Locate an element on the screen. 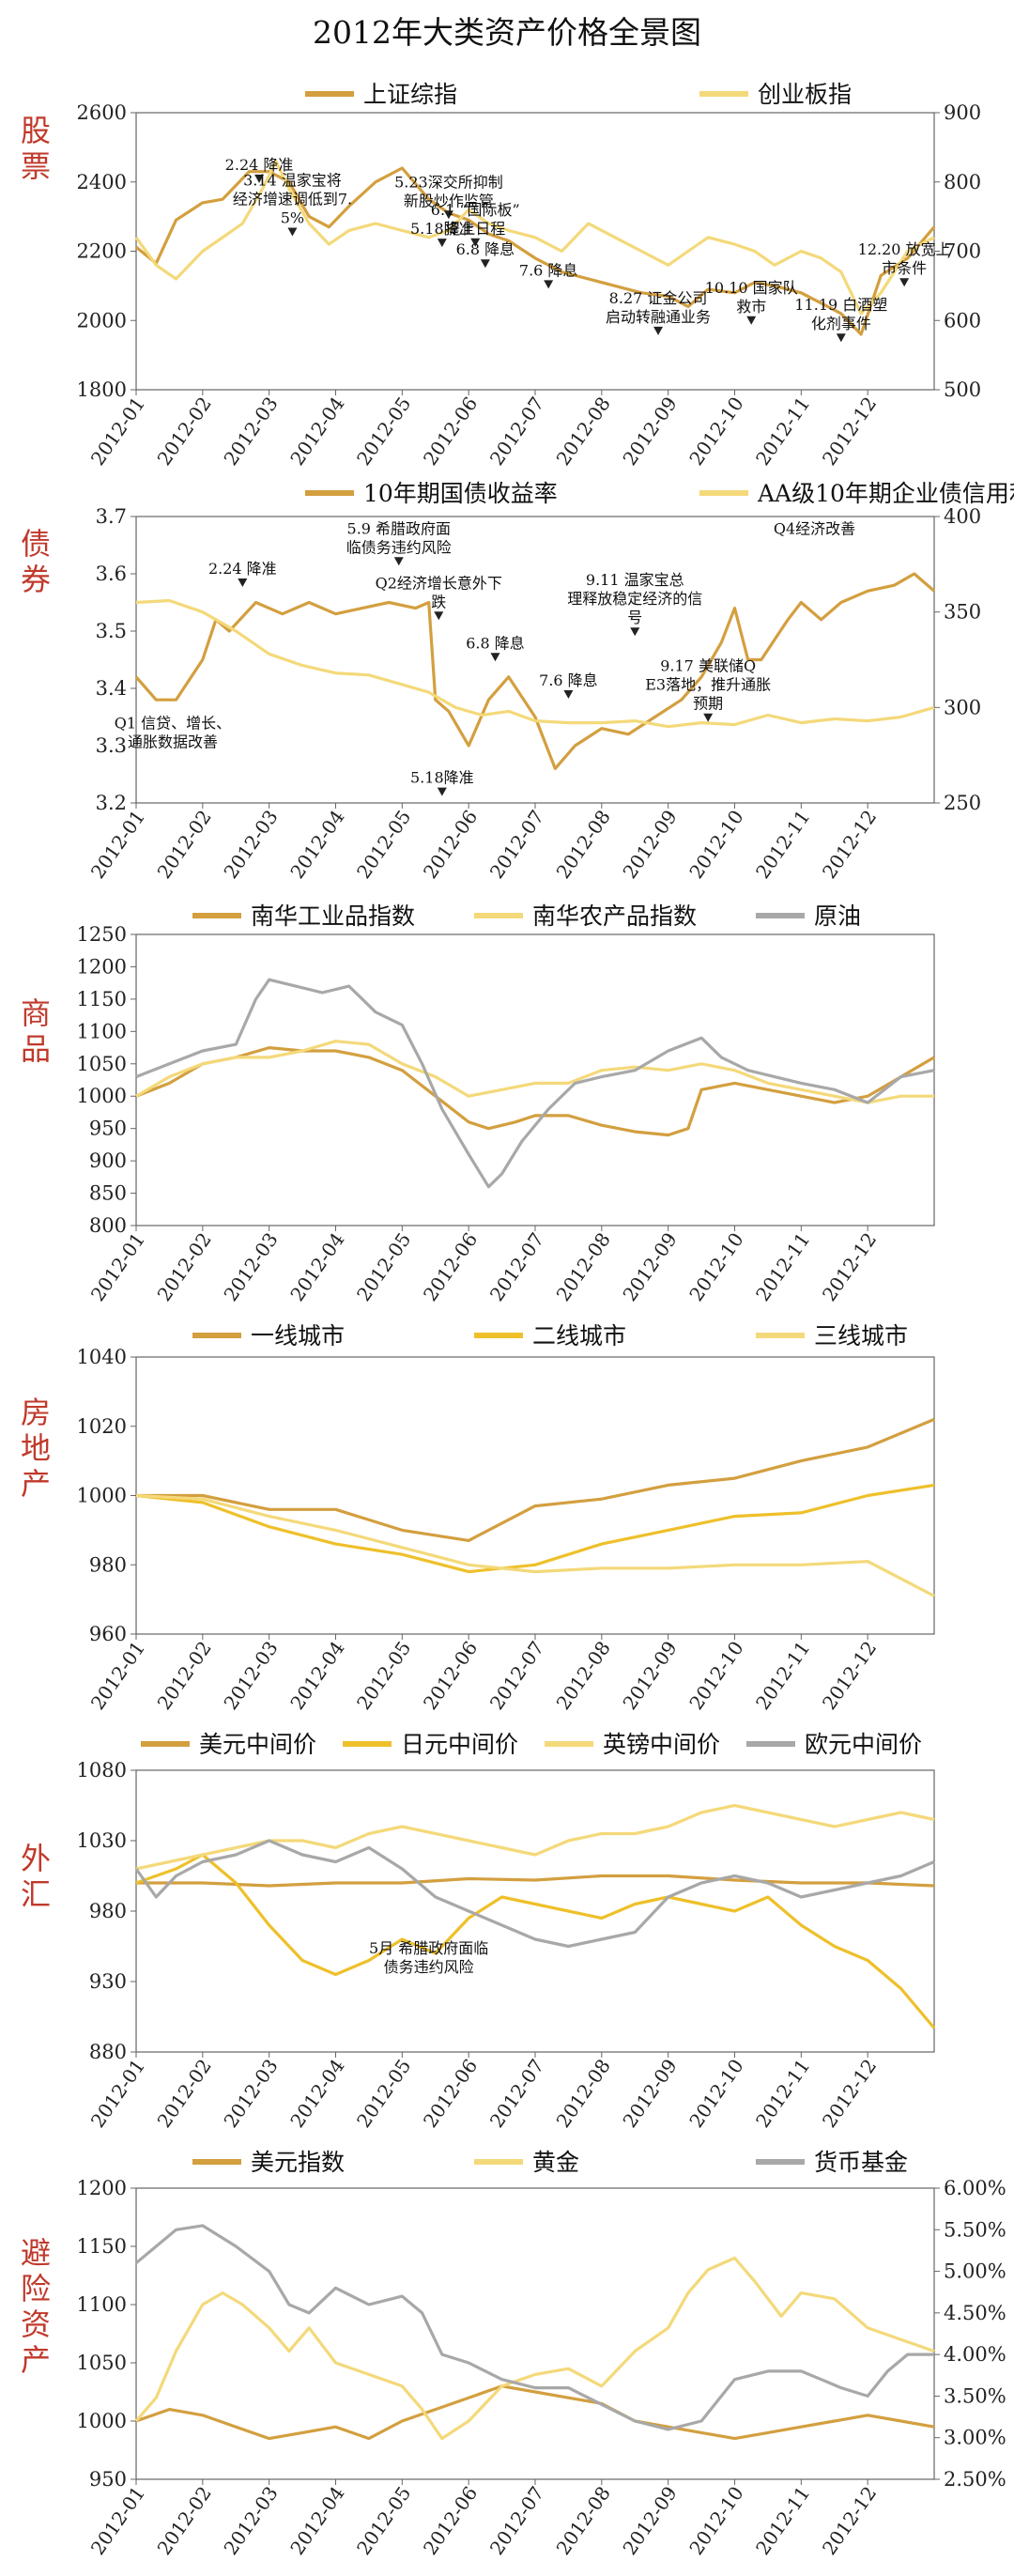  annotation-text: 5.9 希腊政府面 is located at coordinates (400, 528).